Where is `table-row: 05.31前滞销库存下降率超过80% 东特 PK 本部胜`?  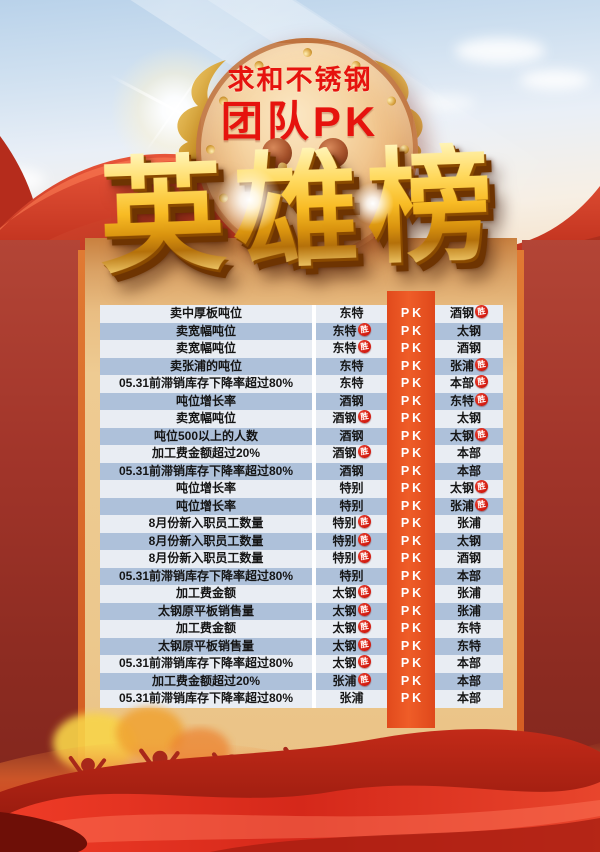
table-row: 05.31前滞销库存下降率超过80% 东特 PK 本部胜 is located at coordinates (301, 383).